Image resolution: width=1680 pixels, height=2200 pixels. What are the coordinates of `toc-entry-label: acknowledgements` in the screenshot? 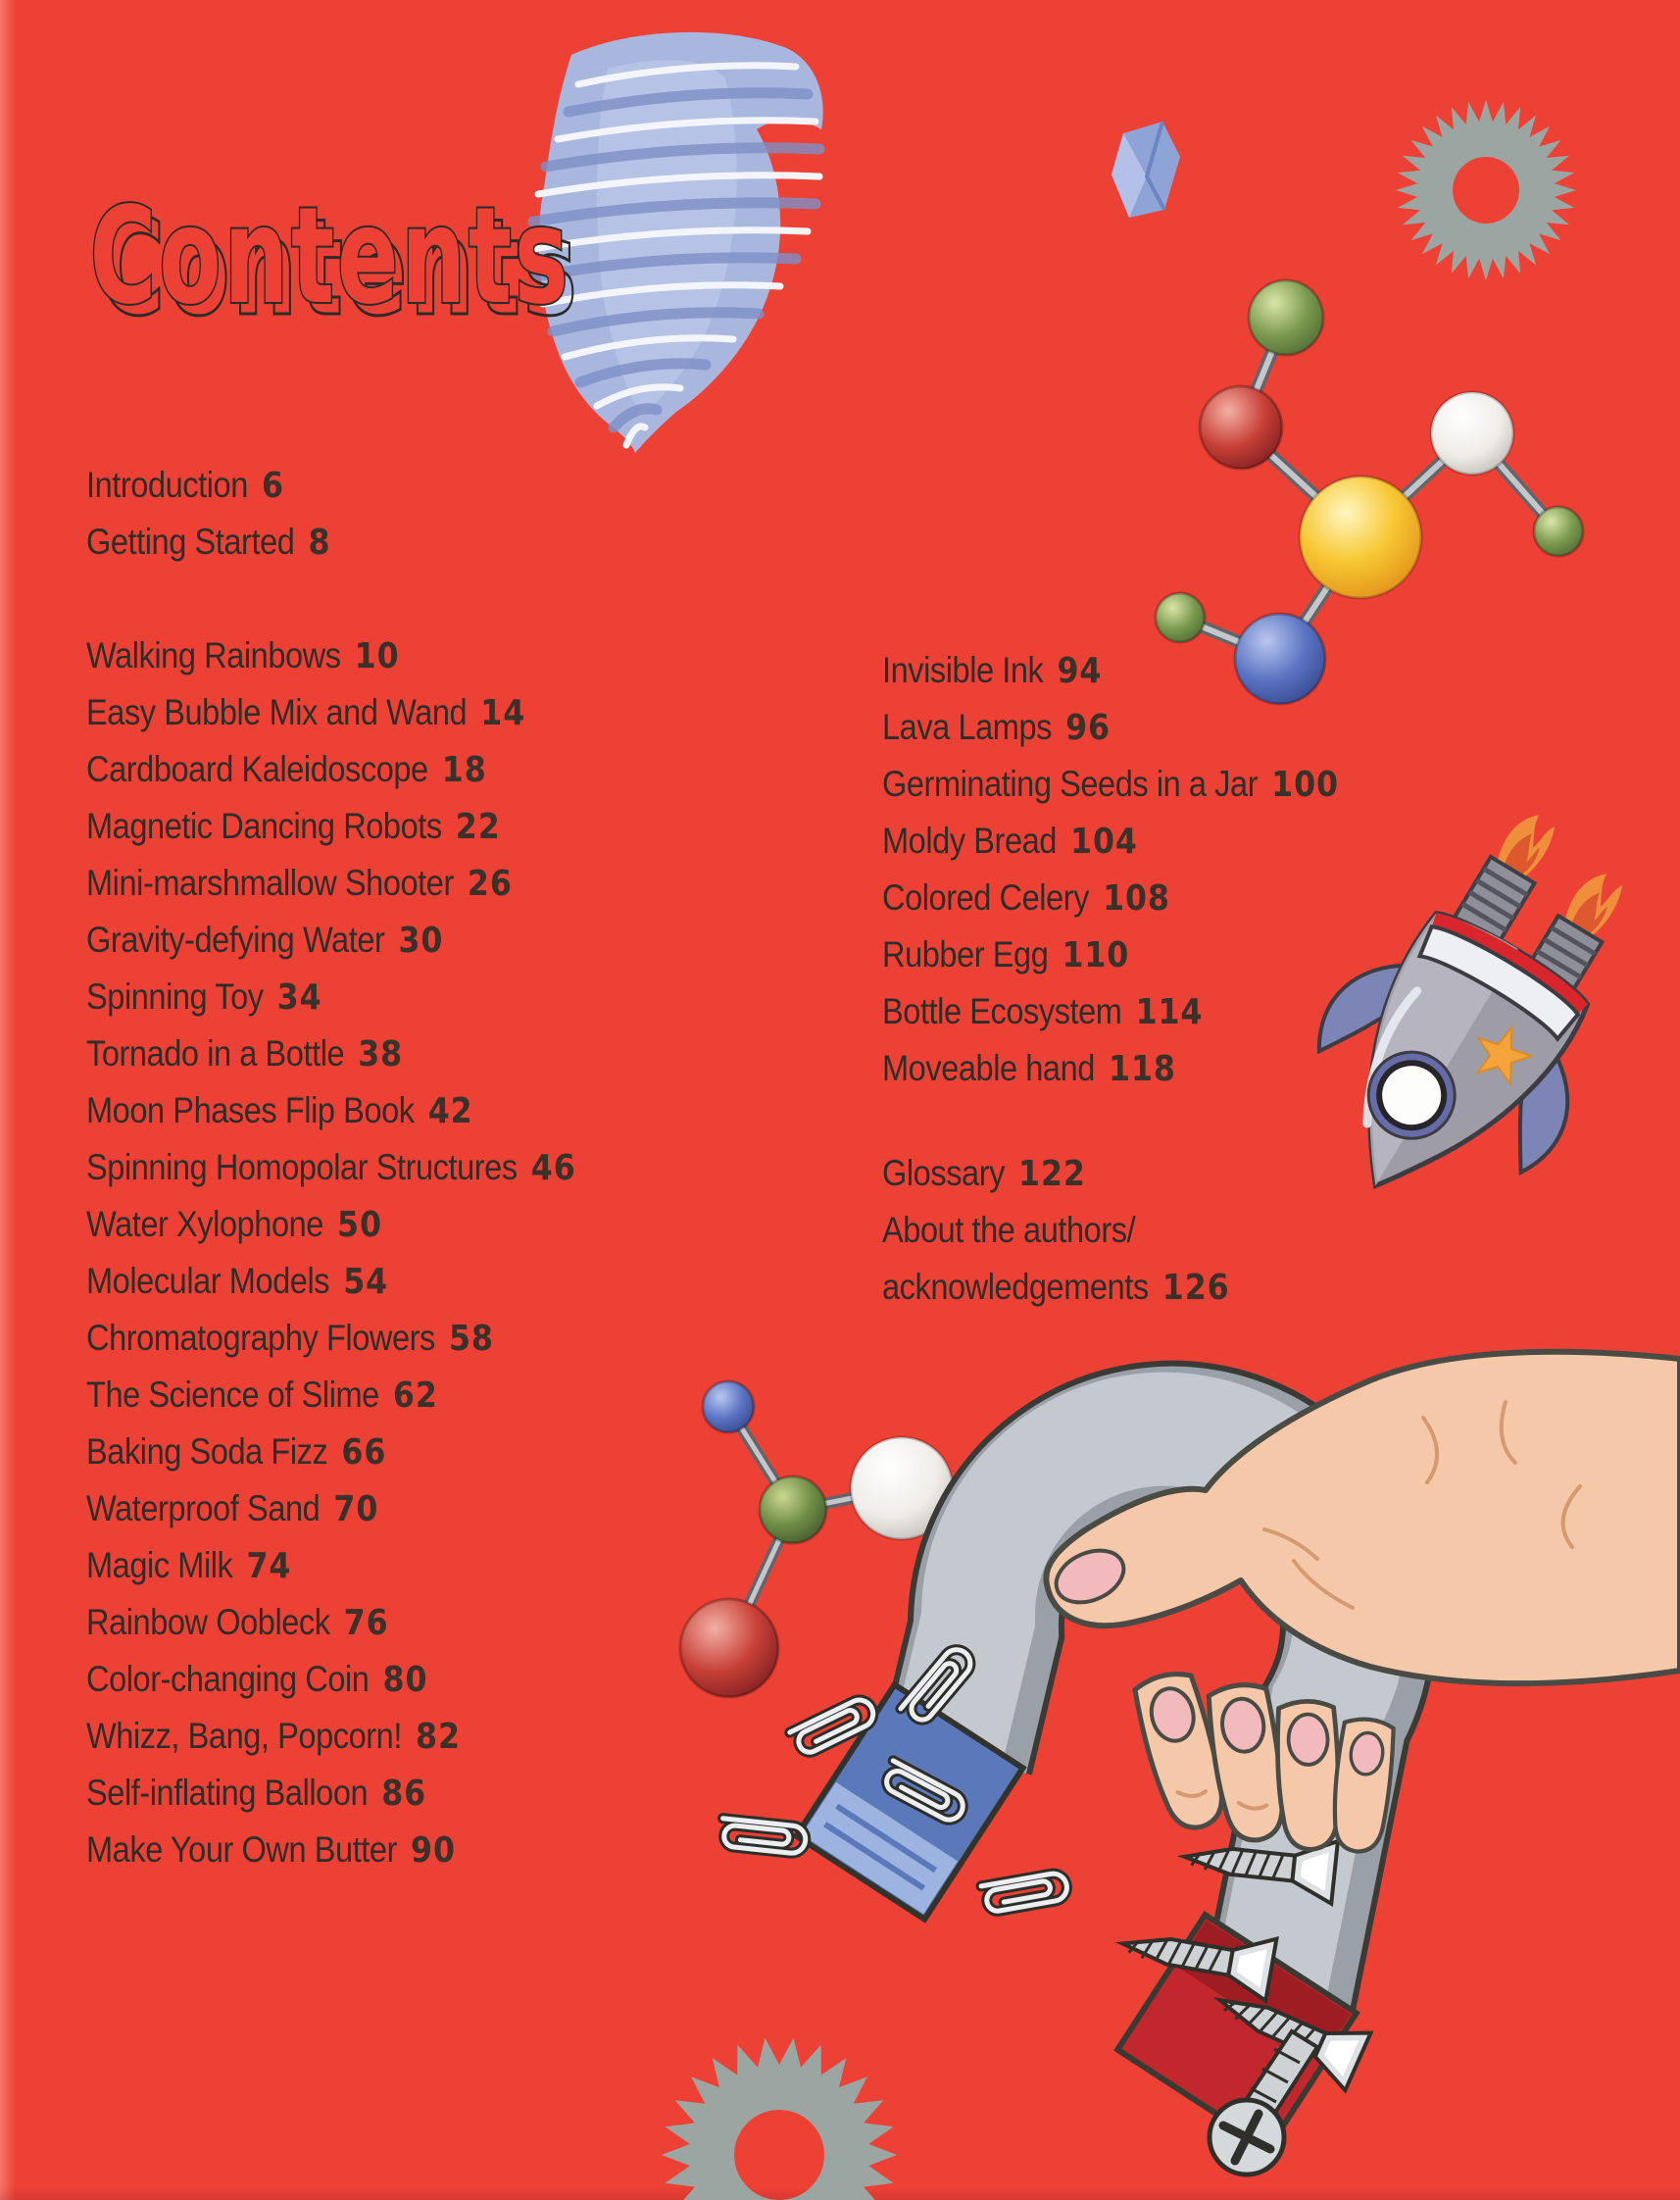 It's located at (1015, 1287).